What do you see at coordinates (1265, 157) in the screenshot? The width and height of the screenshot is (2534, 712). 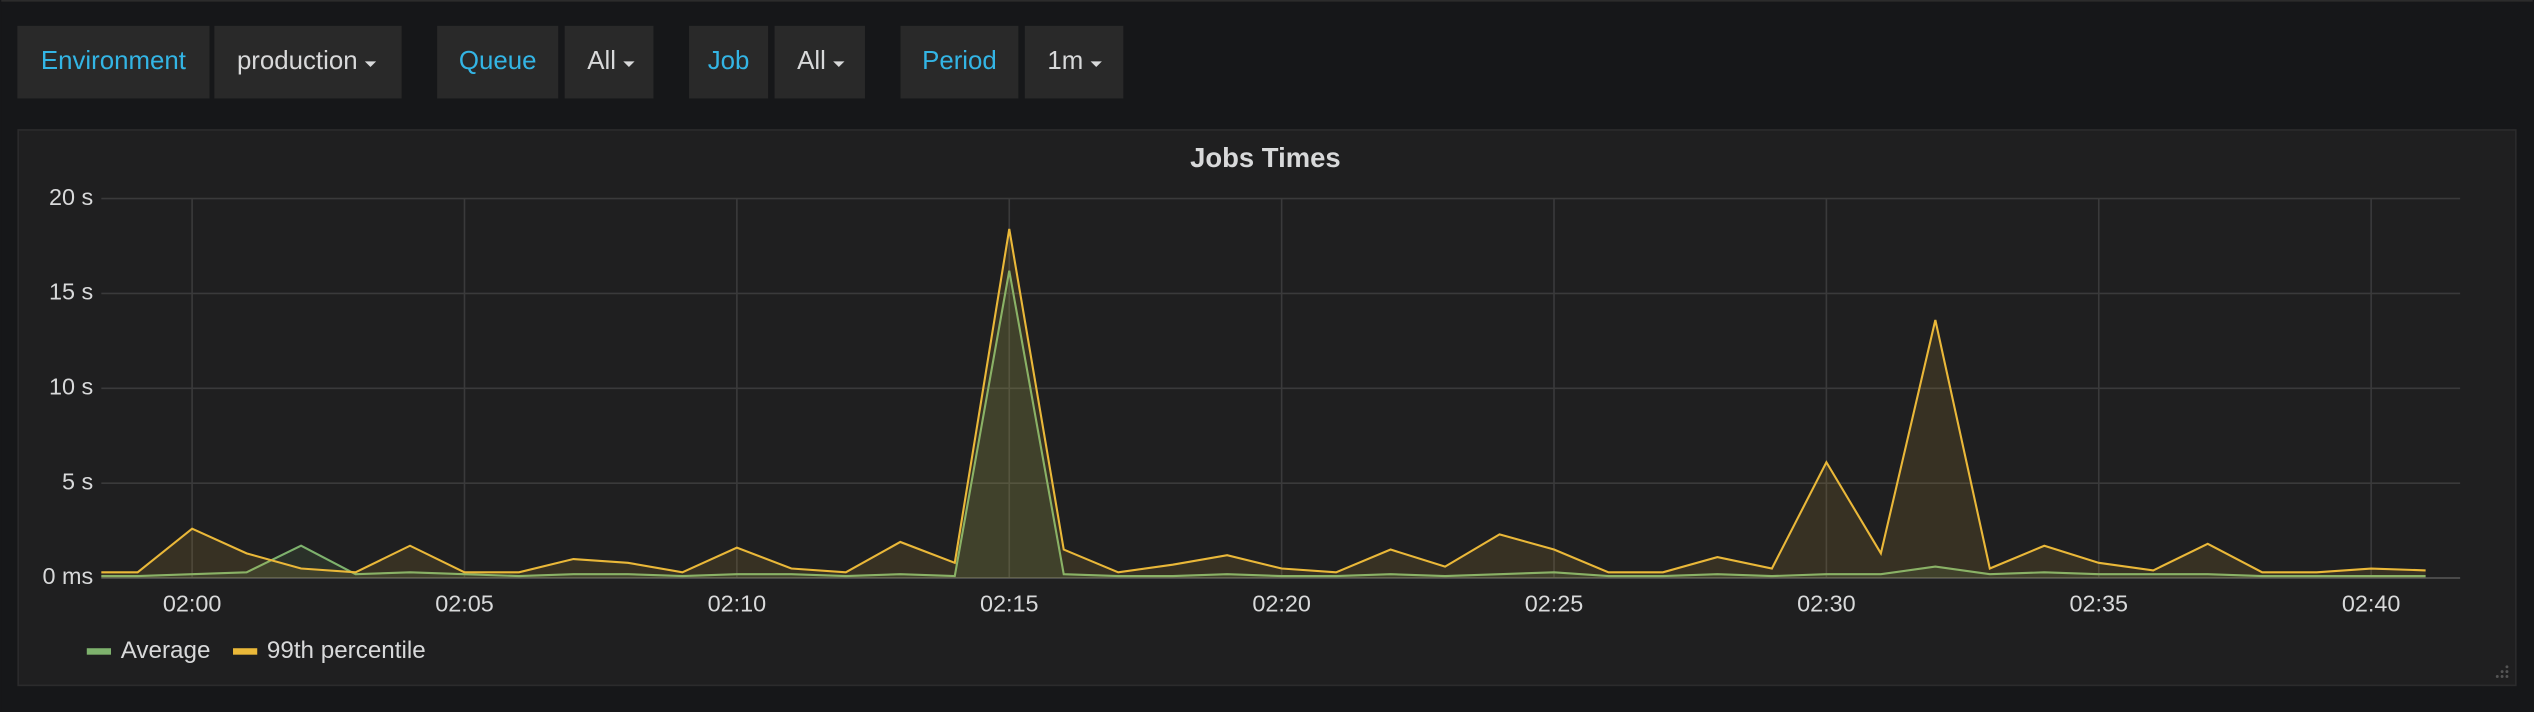 I see `panel-title: Jobs Times` at bounding box center [1265, 157].